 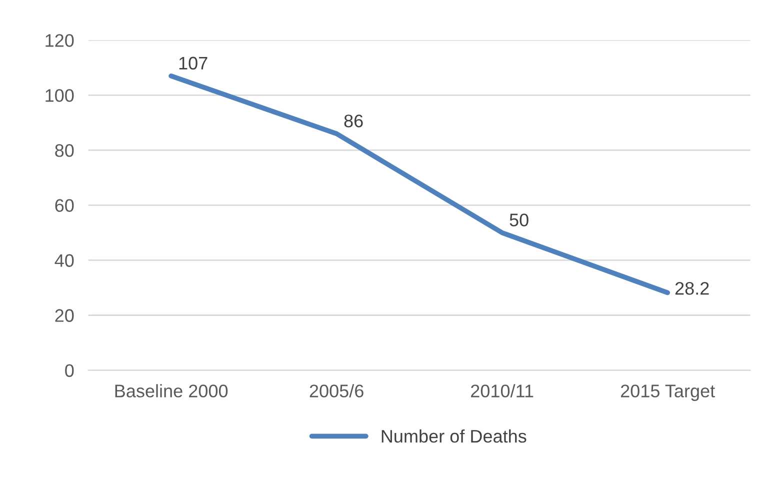 What do you see at coordinates (337, 391) in the screenshot?
I see `x-tick-label: 2005/6` at bounding box center [337, 391].